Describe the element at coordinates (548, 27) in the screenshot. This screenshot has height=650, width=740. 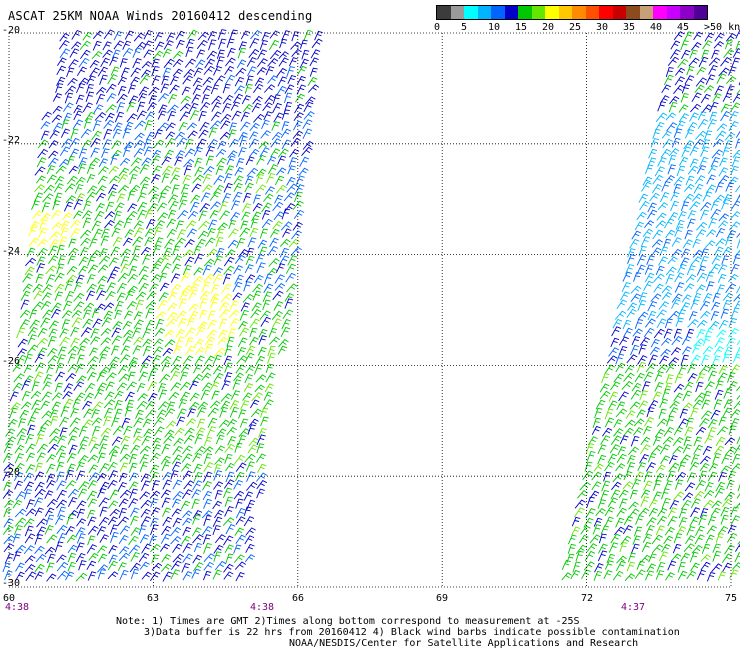
I see `legend-label: 20` at that location.